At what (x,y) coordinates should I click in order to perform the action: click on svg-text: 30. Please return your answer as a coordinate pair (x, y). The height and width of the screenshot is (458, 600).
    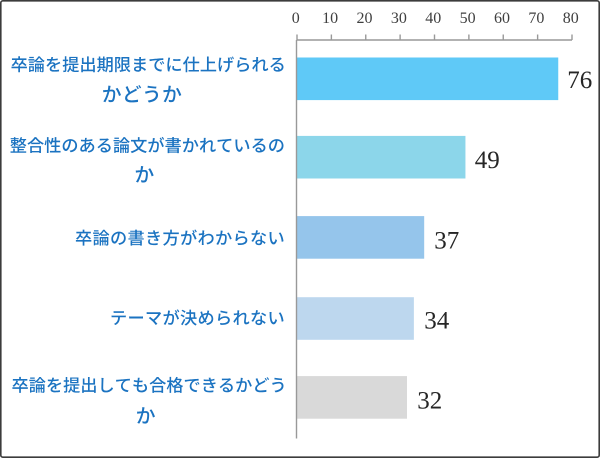
    Looking at the image, I should click on (399, 18).